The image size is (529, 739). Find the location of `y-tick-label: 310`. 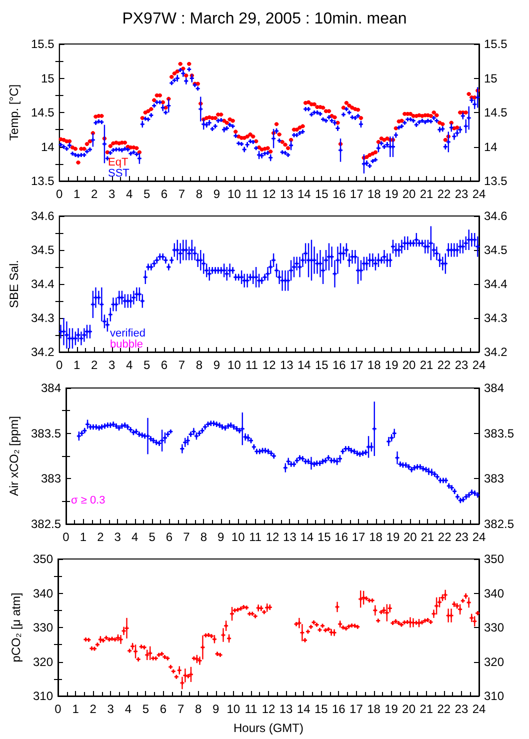

y-tick-label: 310 is located at coordinates (43, 696).